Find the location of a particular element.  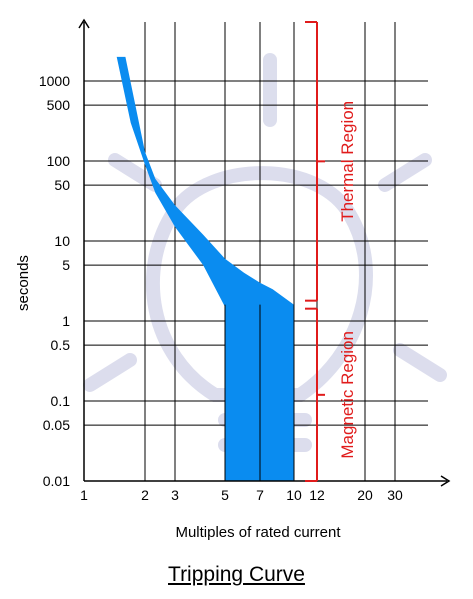

x-tick-labels: 1 2 3 5 7 10 12 20 30 is located at coordinates (241, 495).